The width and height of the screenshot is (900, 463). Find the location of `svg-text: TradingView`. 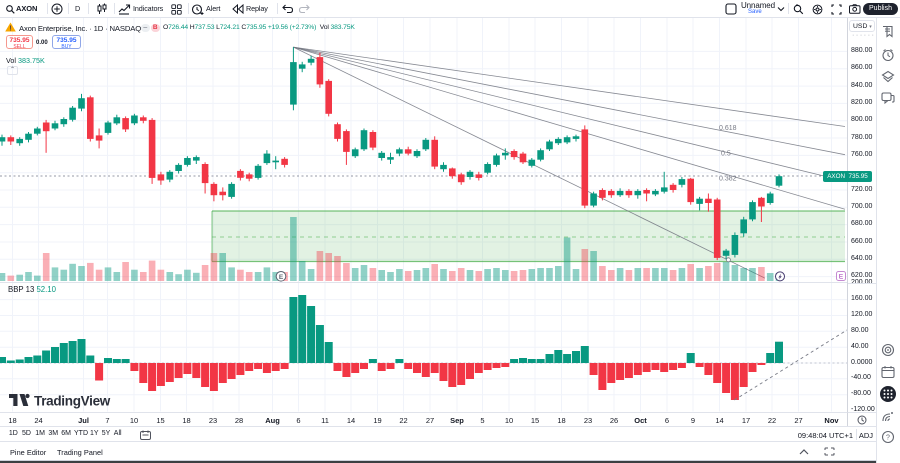

svg-text: TradingView is located at coordinates (72, 401).